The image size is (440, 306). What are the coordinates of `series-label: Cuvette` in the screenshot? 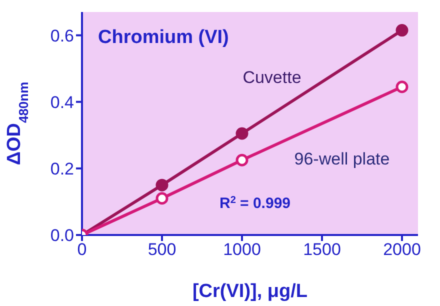 It's located at (272, 77).